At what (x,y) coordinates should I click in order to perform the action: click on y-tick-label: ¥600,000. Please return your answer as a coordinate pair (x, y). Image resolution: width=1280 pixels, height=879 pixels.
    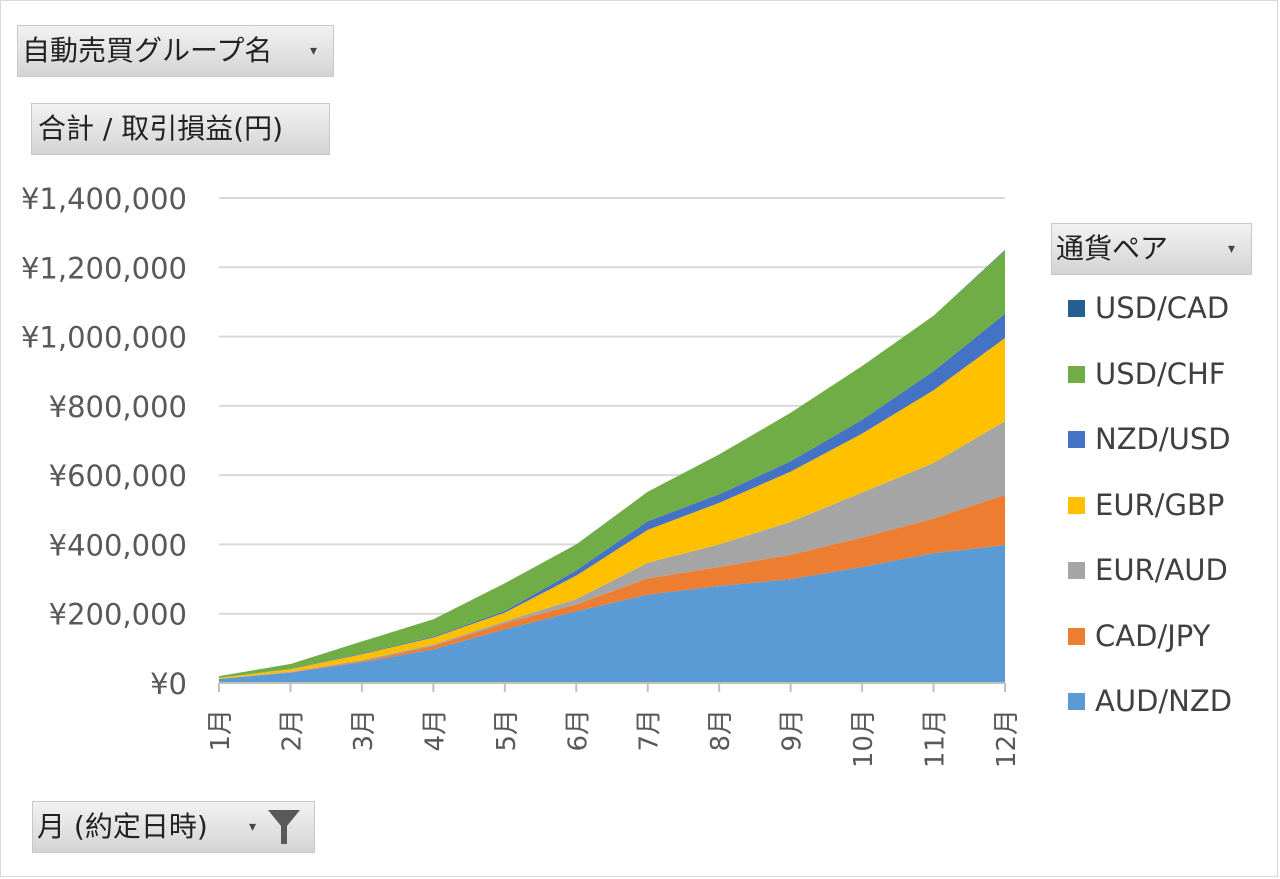
    Looking at the image, I should click on (118, 476).